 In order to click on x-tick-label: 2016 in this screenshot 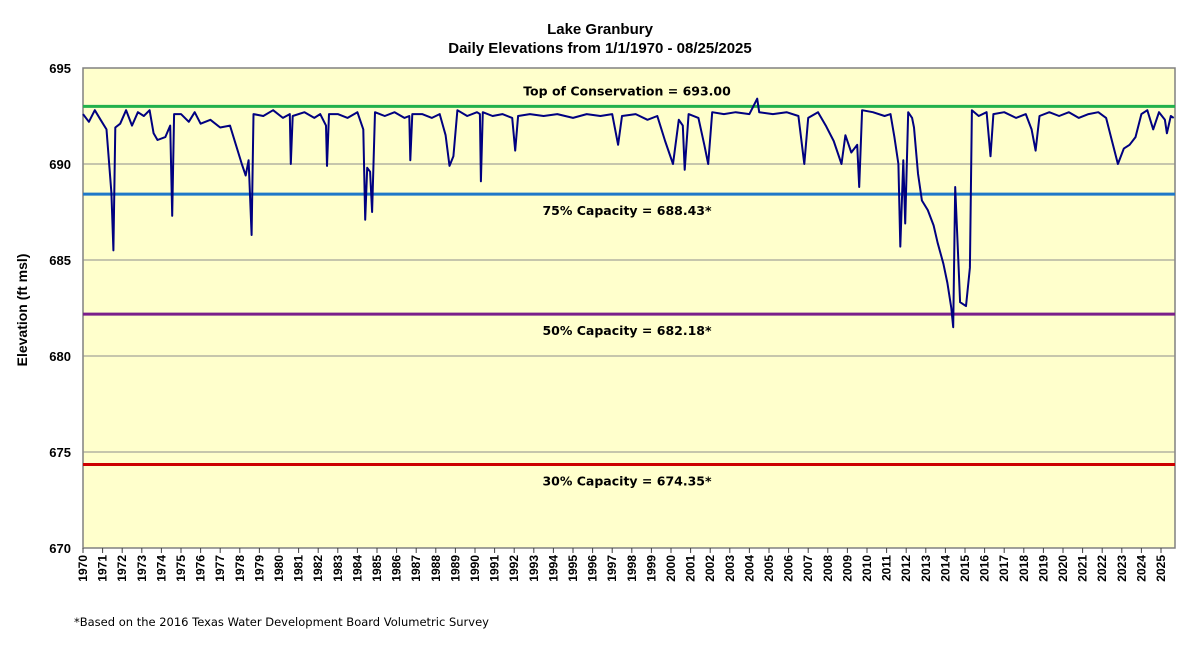, I will do `click(985, 568)`.